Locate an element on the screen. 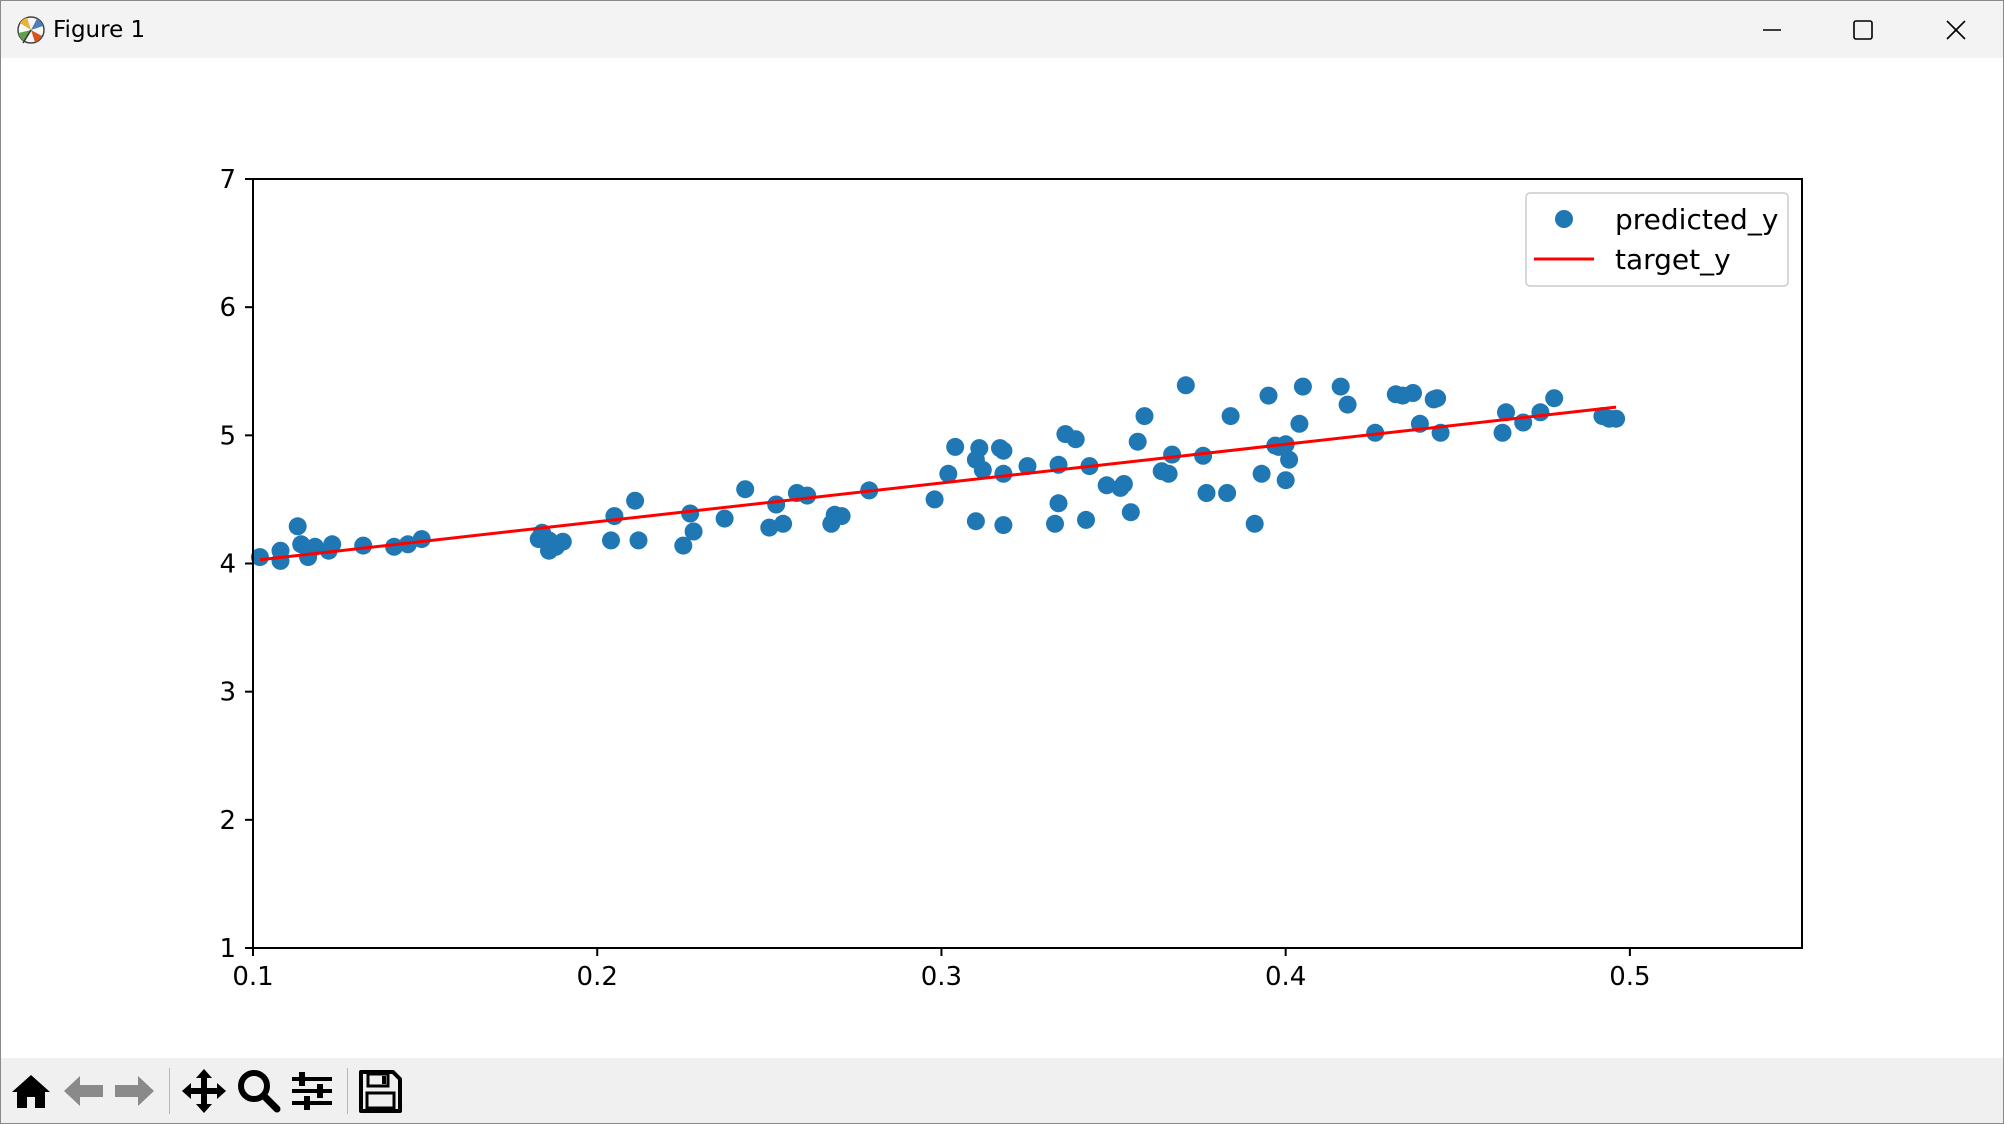 This screenshot has height=1124, width=2004. toolbar-separator is located at coordinates (169, 1091).